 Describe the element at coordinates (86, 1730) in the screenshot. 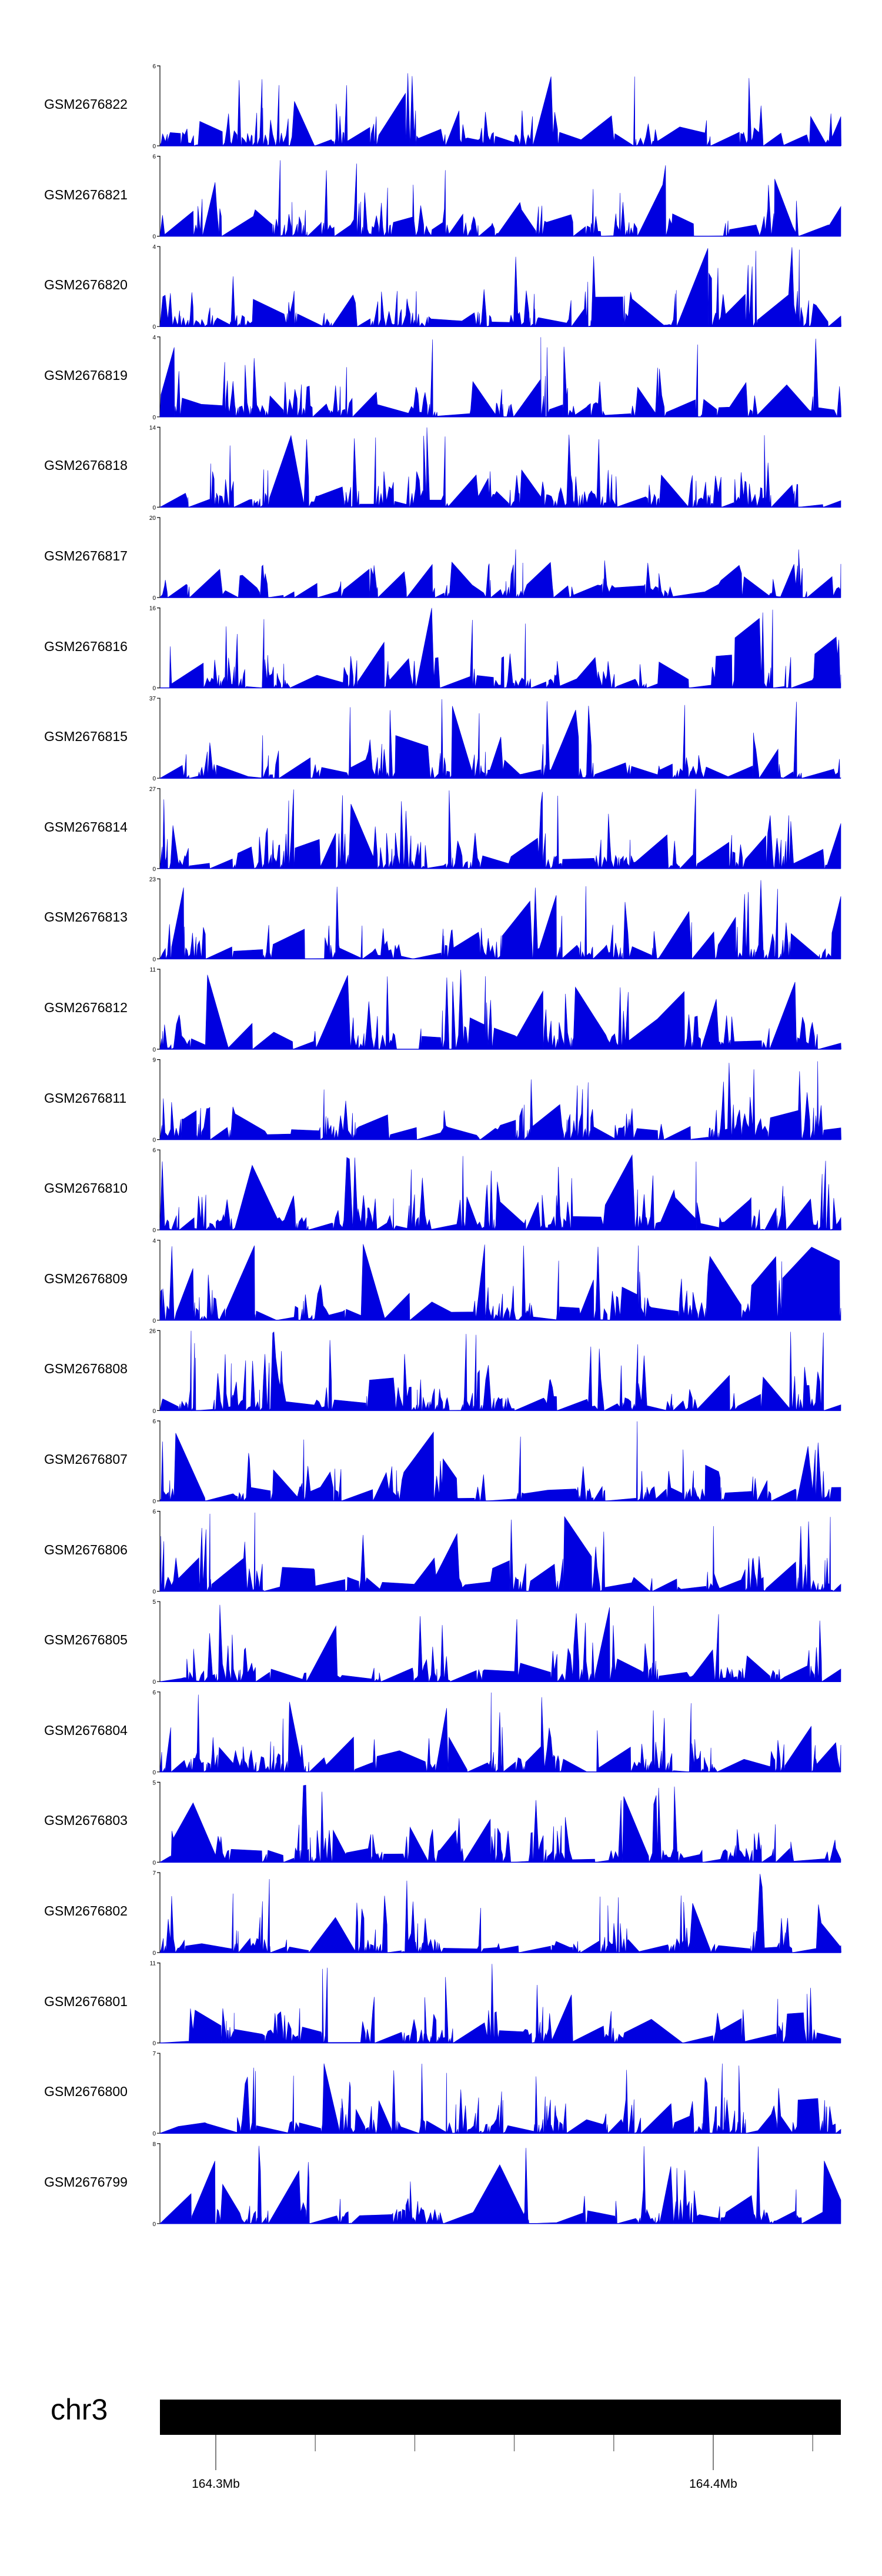

I see `track-label: GSM2676804` at that location.